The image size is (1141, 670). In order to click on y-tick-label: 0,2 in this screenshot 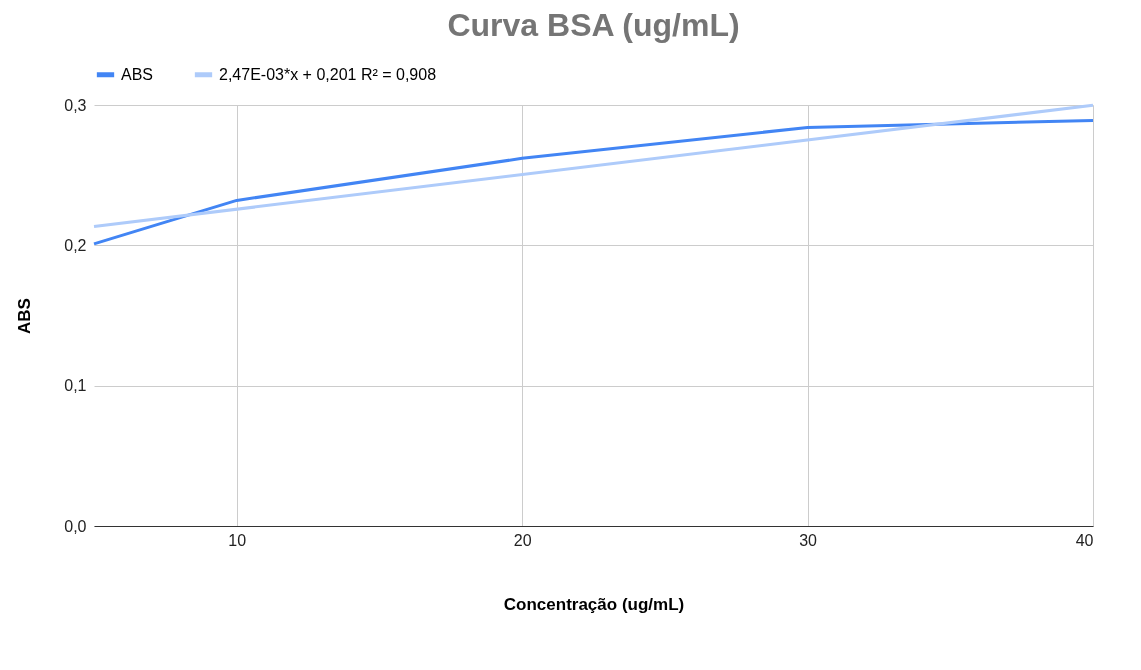, I will do `click(75, 245)`.